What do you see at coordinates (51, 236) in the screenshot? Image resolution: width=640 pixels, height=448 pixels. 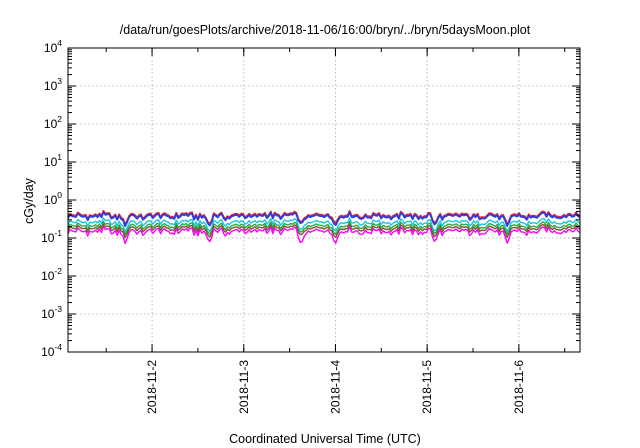 I see `y-tick-label: 10⁻¹` at bounding box center [51, 236].